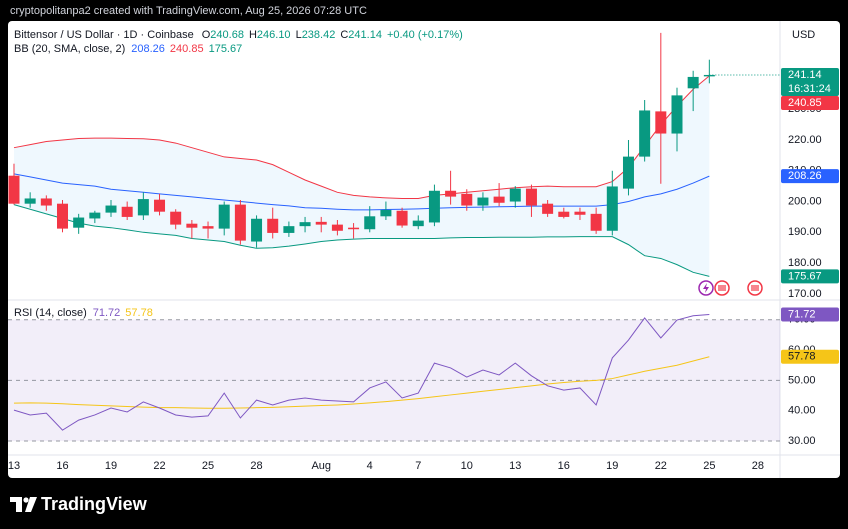 The height and width of the screenshot is (529, 848). What do you see at coordinates (227, 35) in the screenshot?
I see `legend-item: 240.68` at bounding box center [227, 35].